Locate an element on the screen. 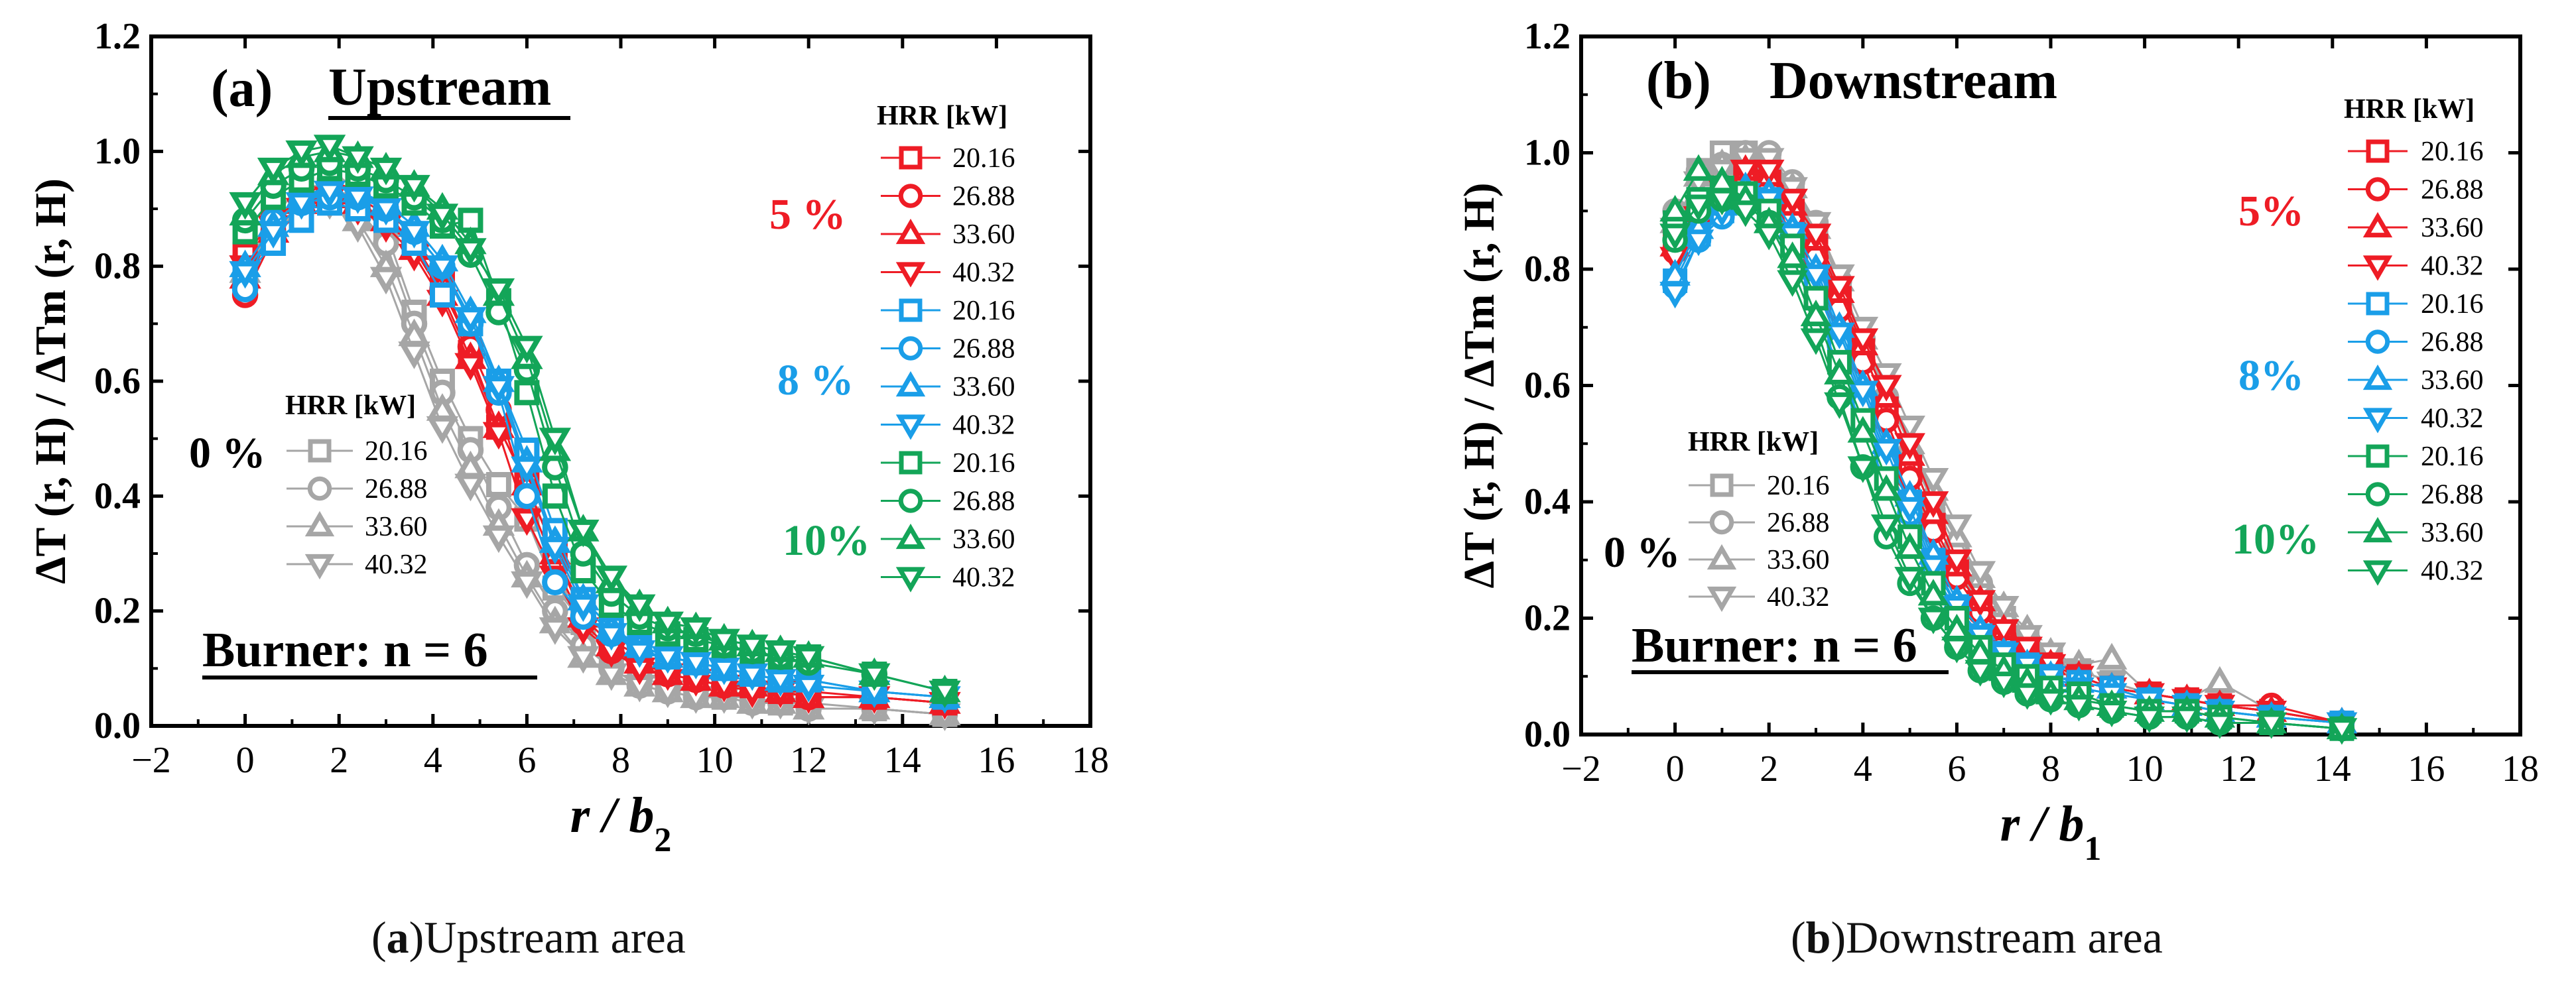  x-tick-label: 4 is located at coordinates (1863, 769).